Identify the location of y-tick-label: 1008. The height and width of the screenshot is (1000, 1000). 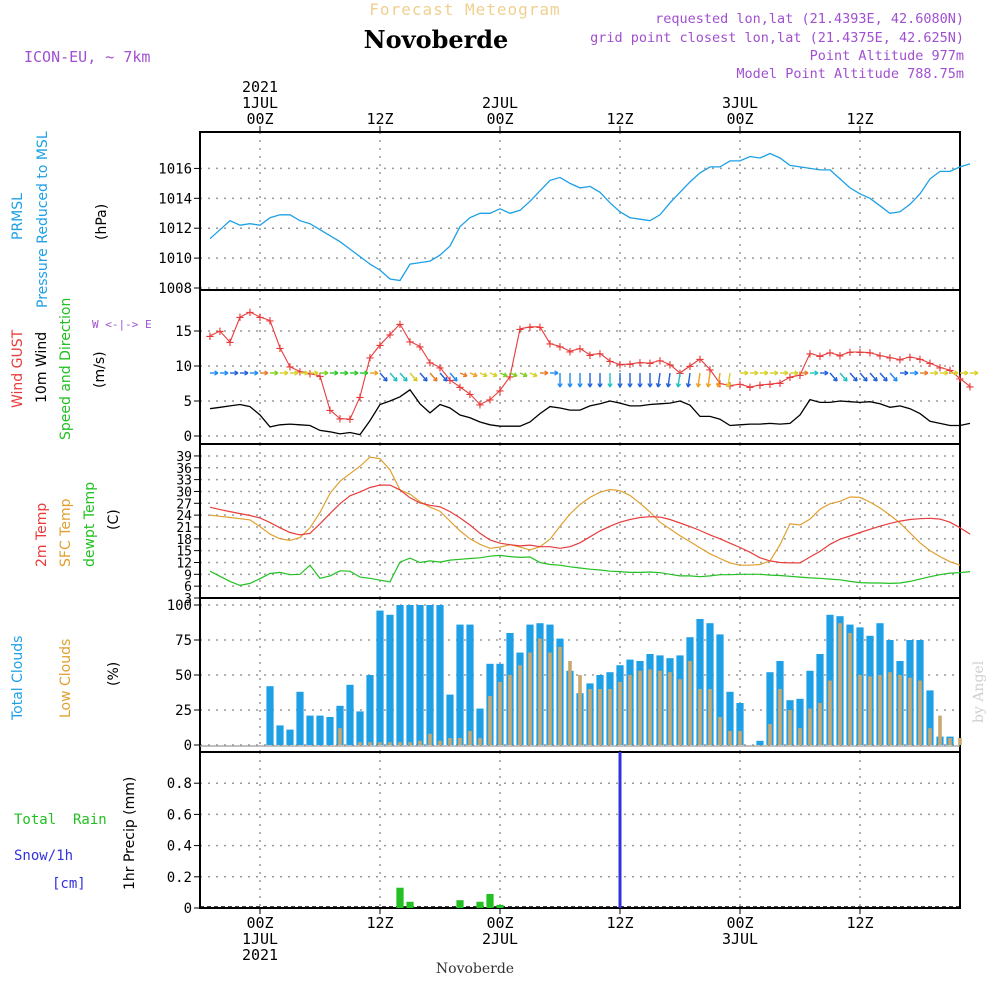
(175, 289).